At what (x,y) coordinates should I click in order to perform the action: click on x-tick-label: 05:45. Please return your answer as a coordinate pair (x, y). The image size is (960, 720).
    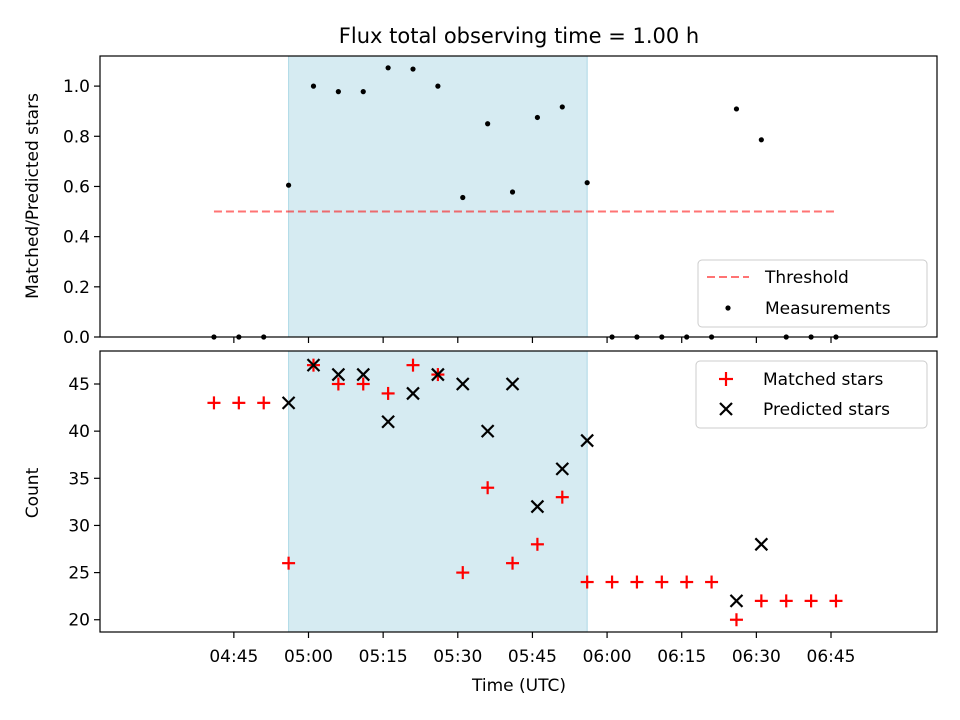
    Looking at the image, I should click on (532, 657).